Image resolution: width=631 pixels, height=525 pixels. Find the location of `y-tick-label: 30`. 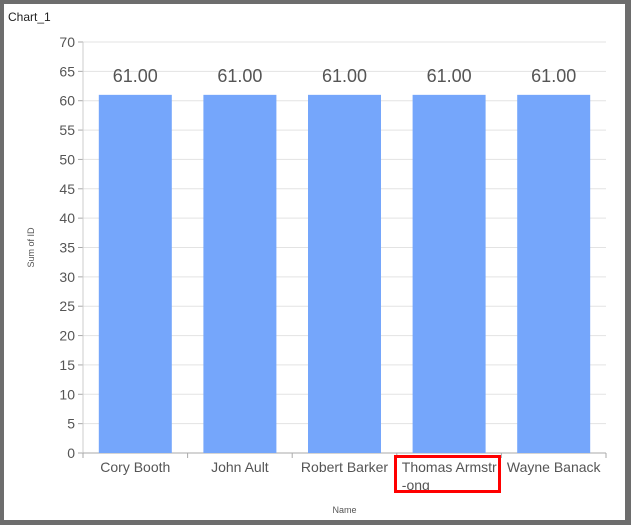

y-tick-label: 30 is located at coordinates (67, 277).